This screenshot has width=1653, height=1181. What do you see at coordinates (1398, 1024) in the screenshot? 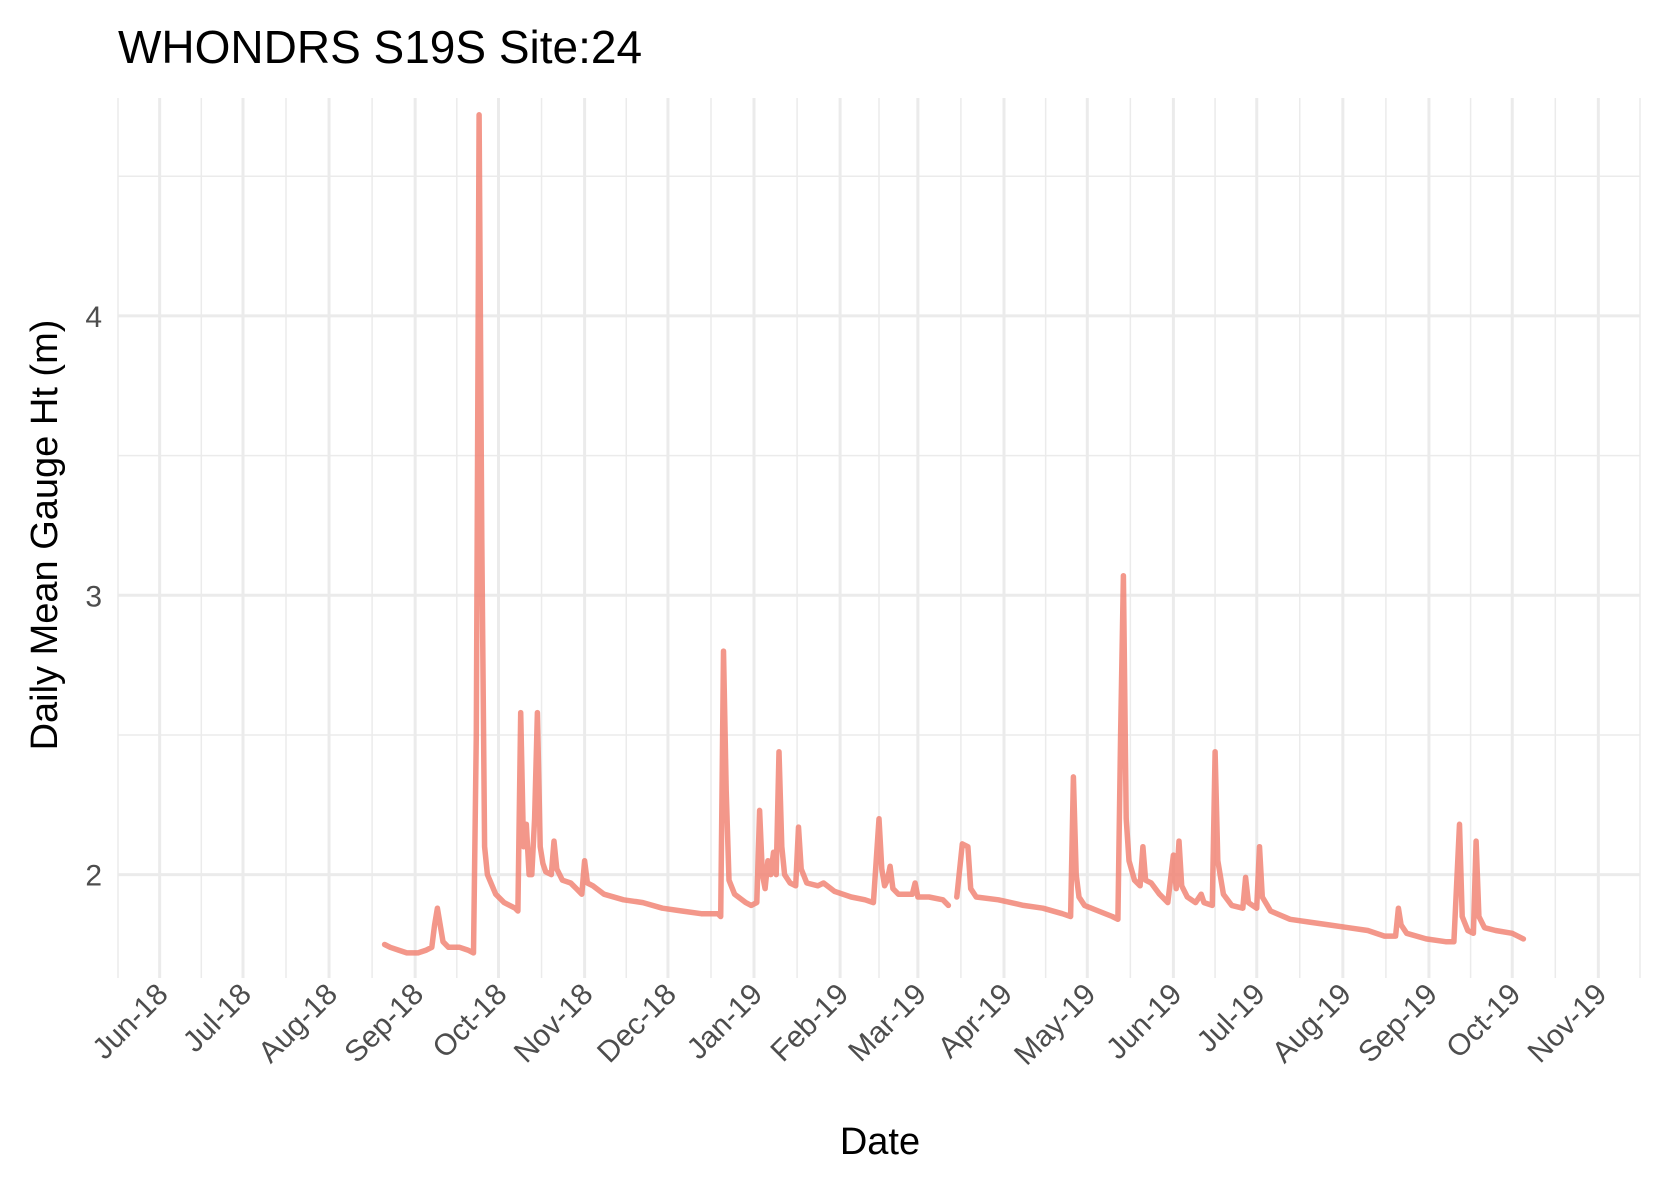
I see `x-tick-label: Sep-19` at bounding box center [1398, 1024].